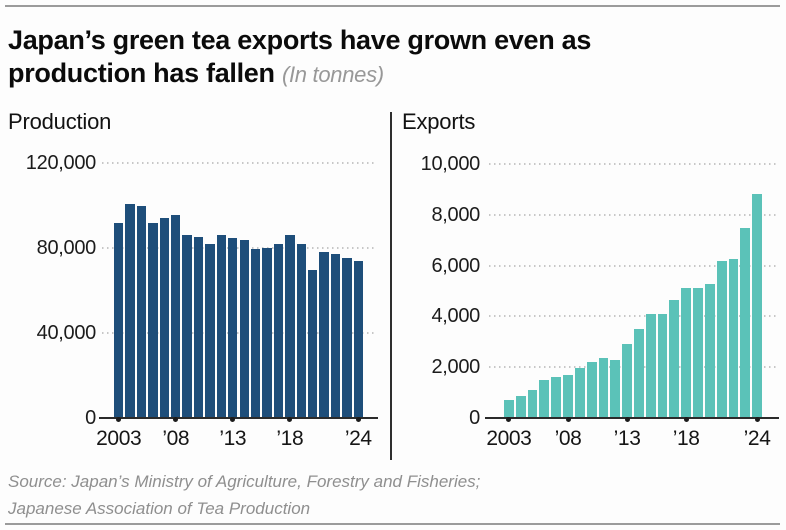  What do you see at coordinates (119, 320) in the screenshot?
I see `bar-production-2003` at bounding box center [119, 320].